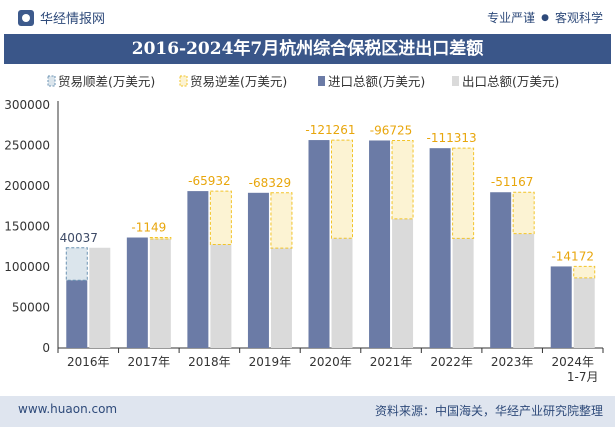  What do you see at coordinates (391, 130) in the screenshot?
I see `deficit-data-label: -96725` at bounding box center [391, 130].